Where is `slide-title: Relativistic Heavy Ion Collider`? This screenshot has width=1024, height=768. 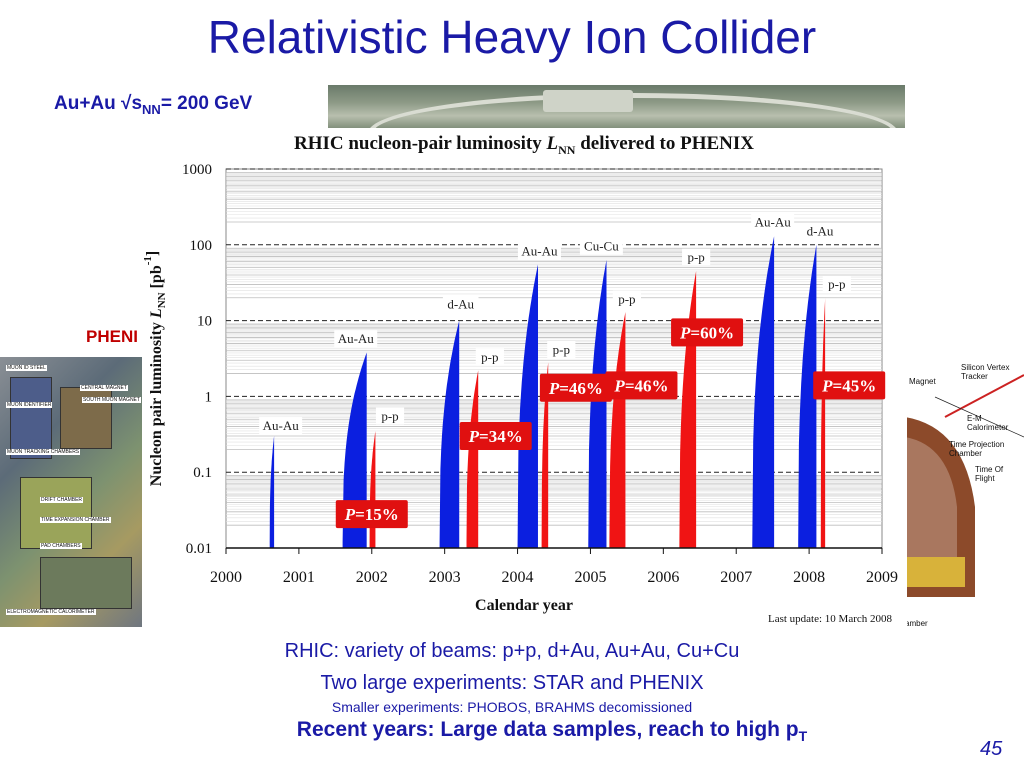
slide-title: Relativistic Heavy Ion Collider is located at coordinates (512, 37).